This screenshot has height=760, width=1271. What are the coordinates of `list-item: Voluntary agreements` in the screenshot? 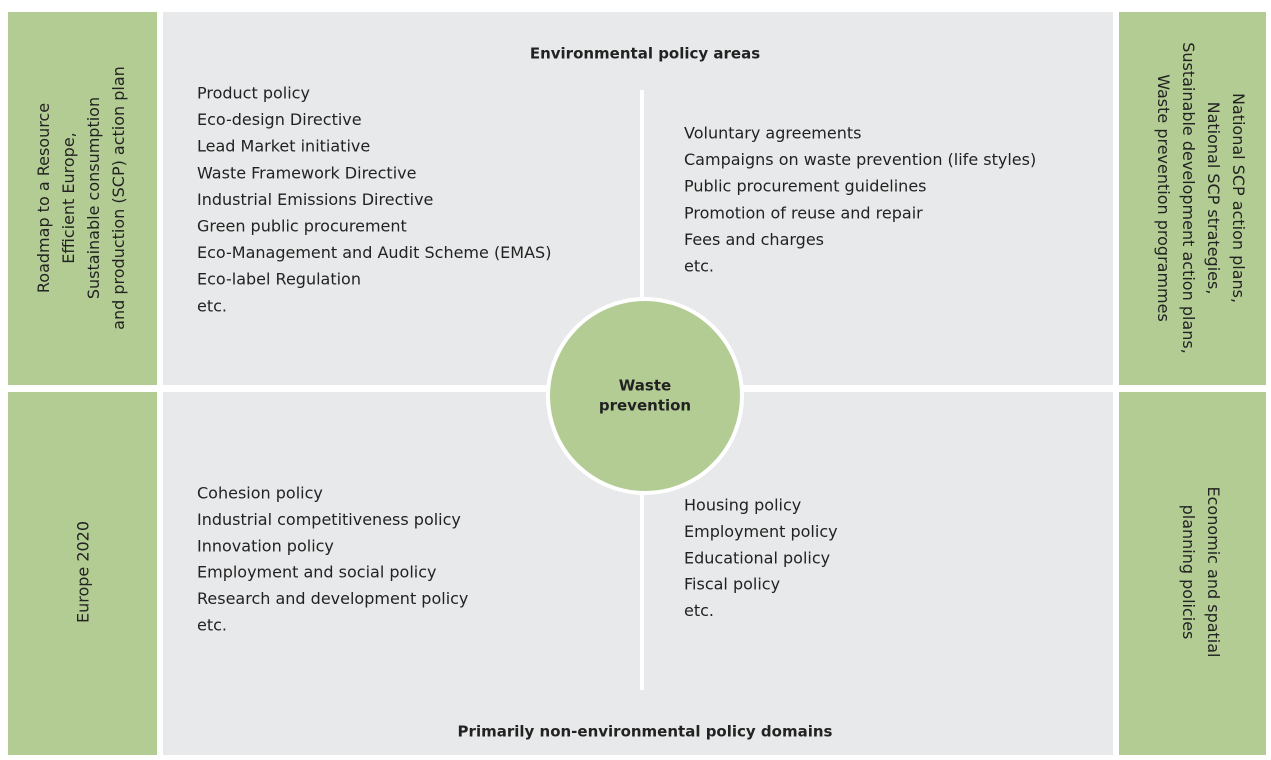 It's located at (772, 133).